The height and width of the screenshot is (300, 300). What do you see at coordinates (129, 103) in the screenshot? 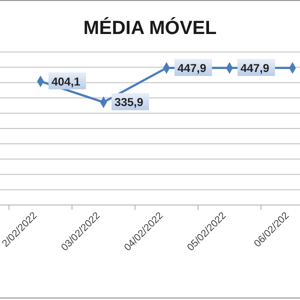
I see `data-label: 335,9` at bounding box center [129, 103].